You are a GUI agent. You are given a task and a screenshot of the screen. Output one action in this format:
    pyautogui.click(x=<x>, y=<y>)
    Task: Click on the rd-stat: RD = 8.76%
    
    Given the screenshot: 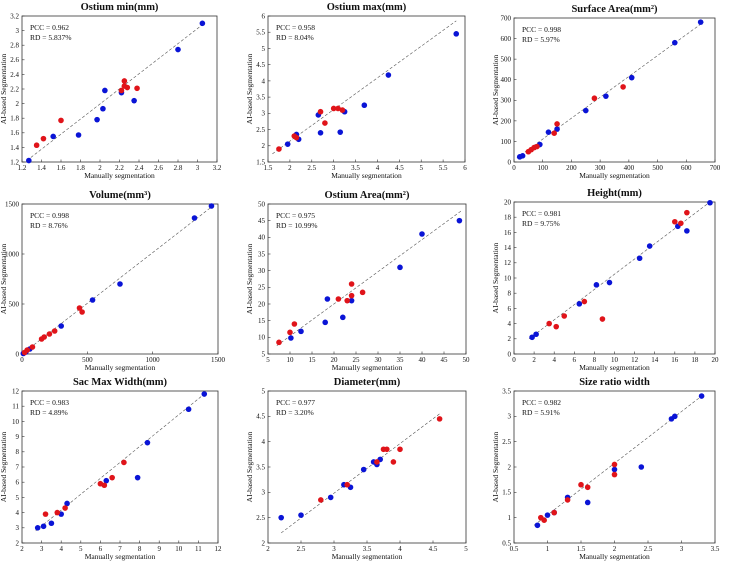 What is the action you would take?
    pyautogui.click(x=49, y=225)
    